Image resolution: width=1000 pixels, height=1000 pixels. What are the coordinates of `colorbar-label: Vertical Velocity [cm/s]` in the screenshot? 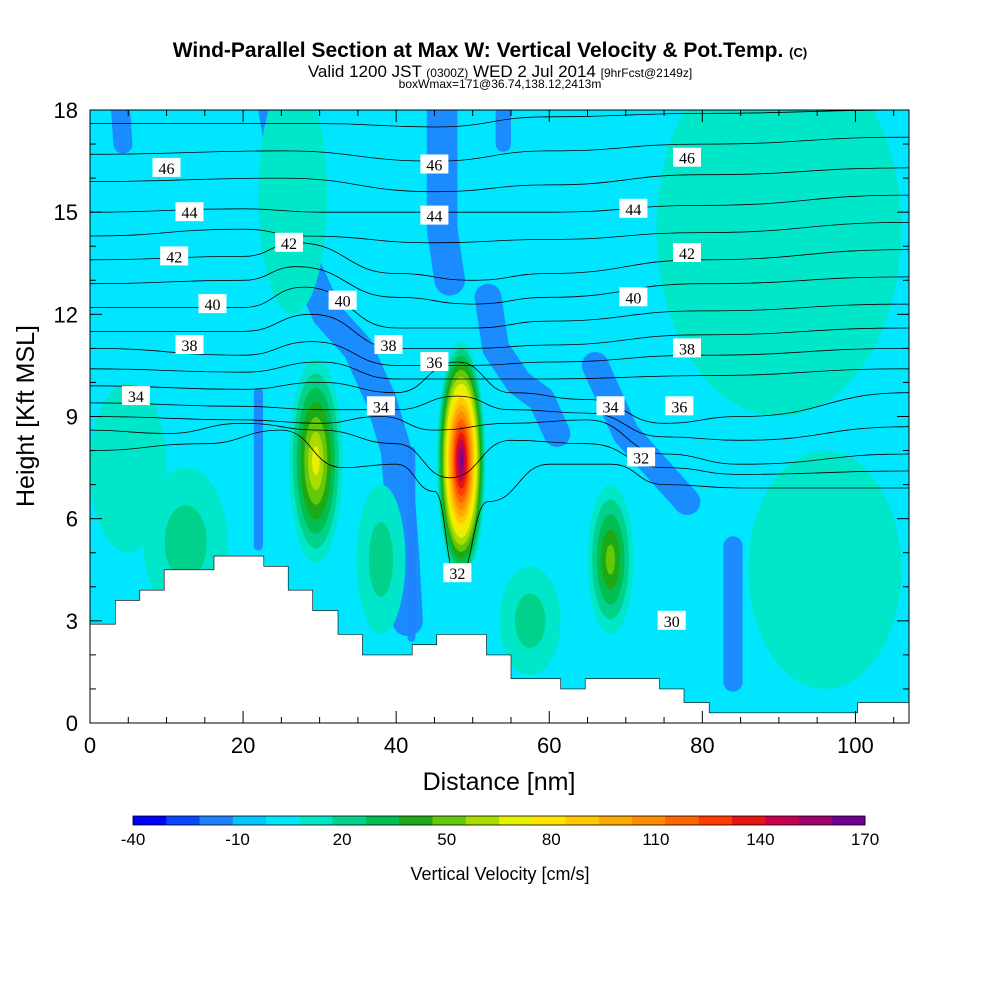 It's located at (499, 874).